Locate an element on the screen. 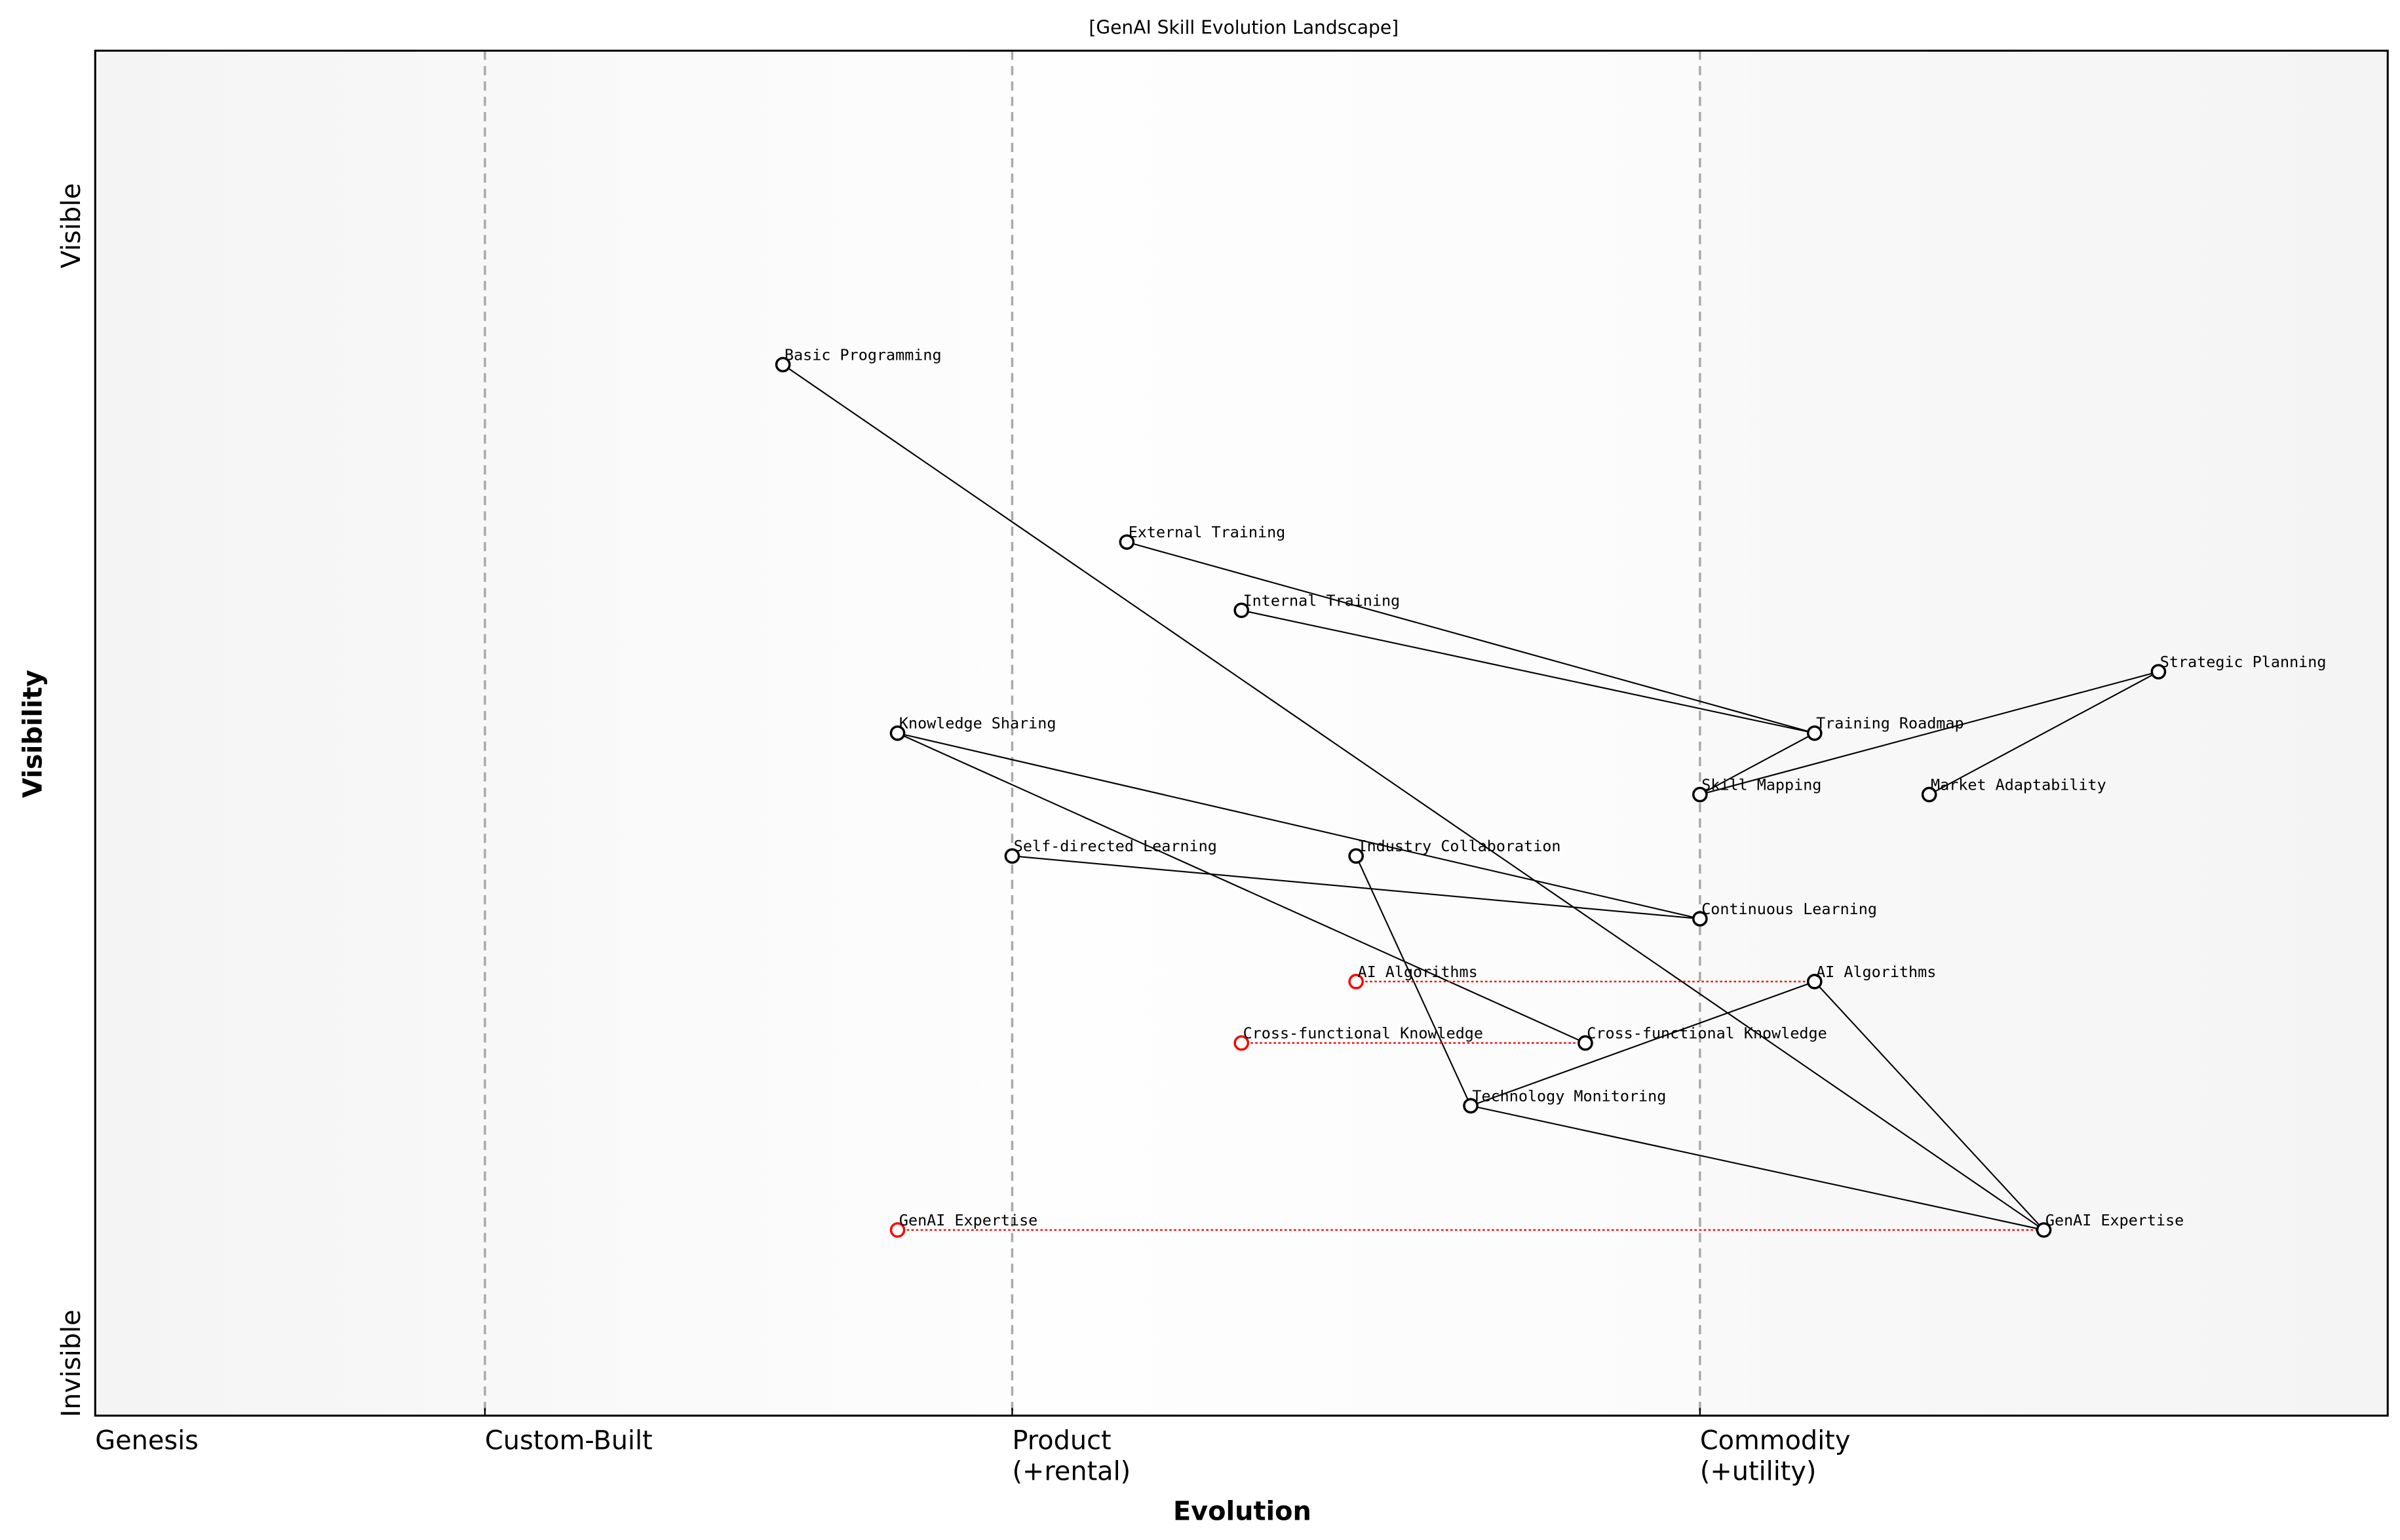 The width and height of the screenshot is (2400, 1540). x-tick-label: Genesis is located at coordinates (147, 1441).